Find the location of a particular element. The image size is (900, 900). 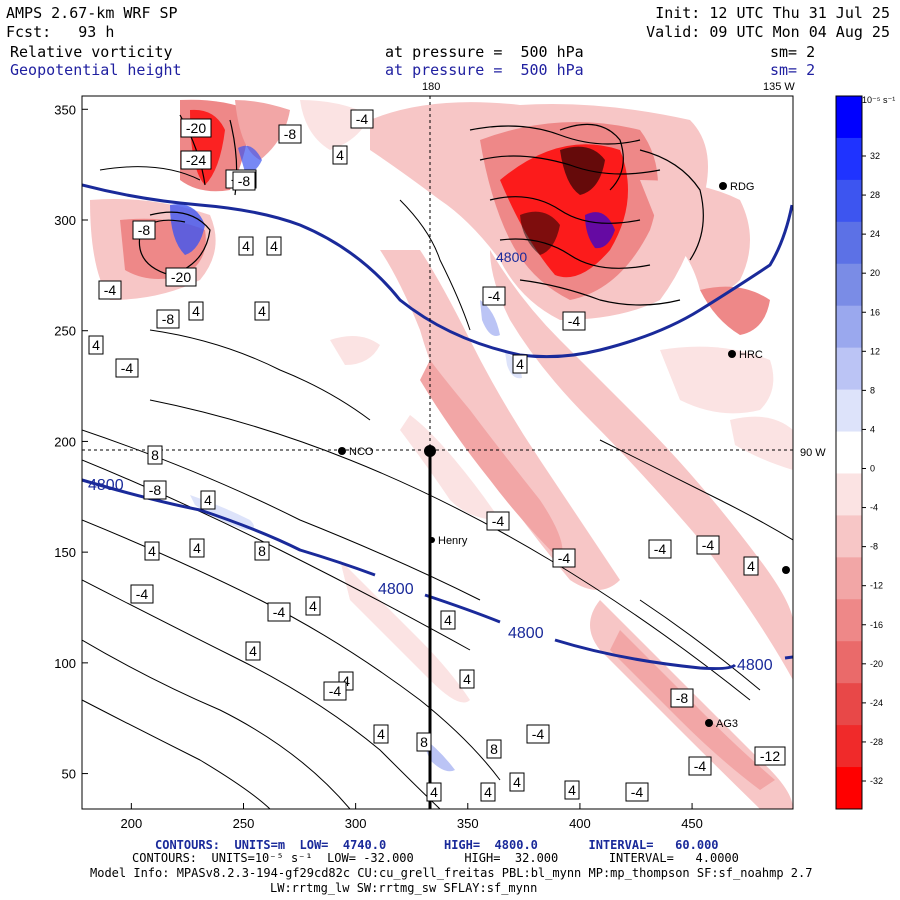

vorticity-label: -20 is located at coordinates (181, 277).